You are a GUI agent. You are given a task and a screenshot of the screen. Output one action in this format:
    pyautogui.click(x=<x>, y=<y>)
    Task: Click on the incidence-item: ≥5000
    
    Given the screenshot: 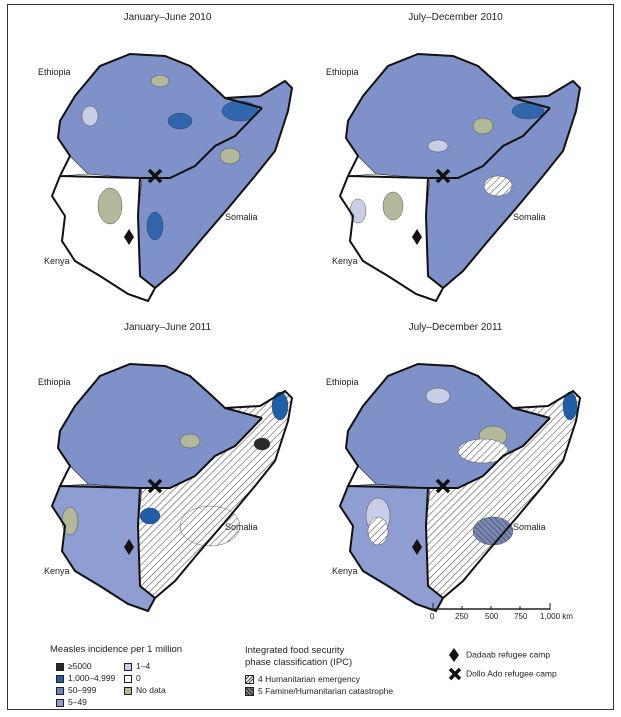 What is the action you would take?
    pyautogui.click(x=74, y=666)
    